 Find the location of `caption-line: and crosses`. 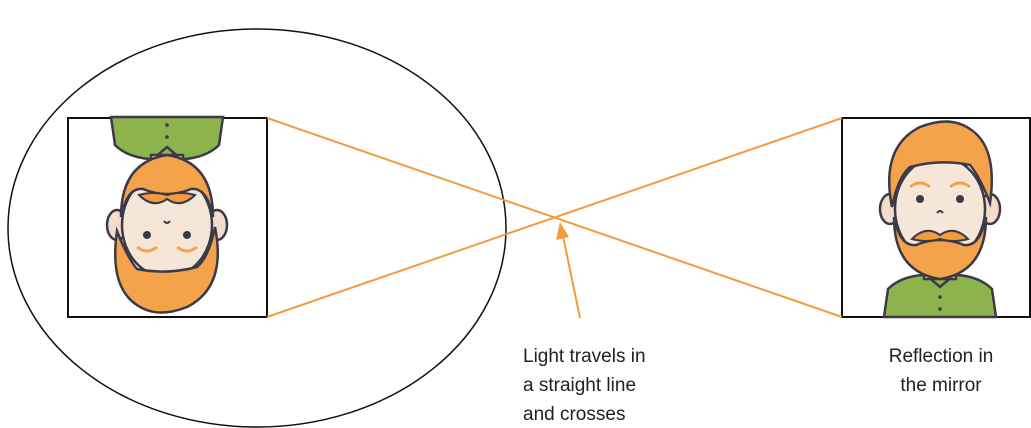

caption-line: and crosses is located at coordinates (574, 414).